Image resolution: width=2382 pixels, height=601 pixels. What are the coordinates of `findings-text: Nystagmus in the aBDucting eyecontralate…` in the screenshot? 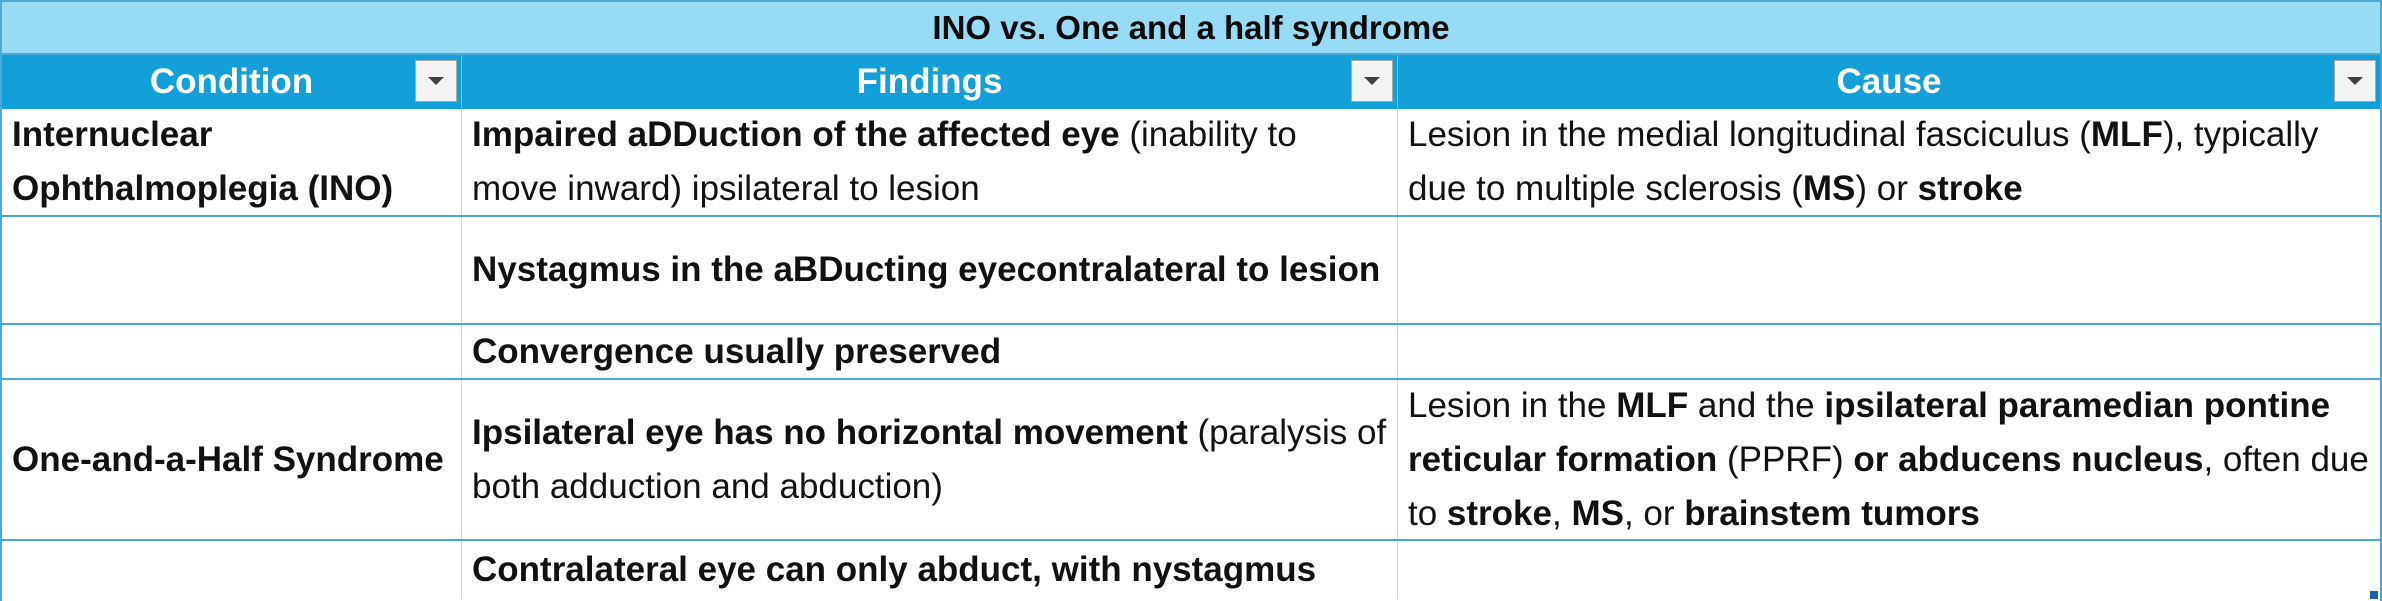 It's located at (926, 269).